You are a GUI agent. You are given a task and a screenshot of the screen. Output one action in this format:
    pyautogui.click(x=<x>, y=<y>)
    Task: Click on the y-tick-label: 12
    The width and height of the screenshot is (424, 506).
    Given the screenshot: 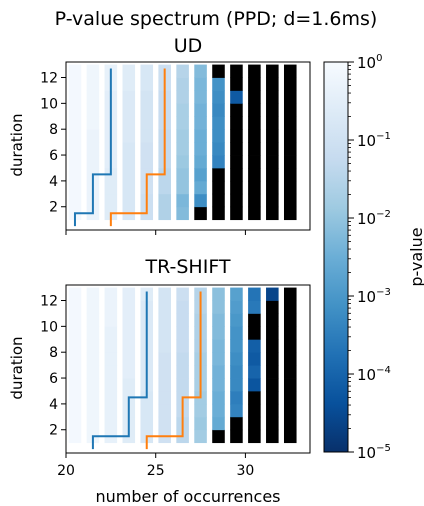 What is the action you would take?
    pyautogui.click(x=49, y=79)
    